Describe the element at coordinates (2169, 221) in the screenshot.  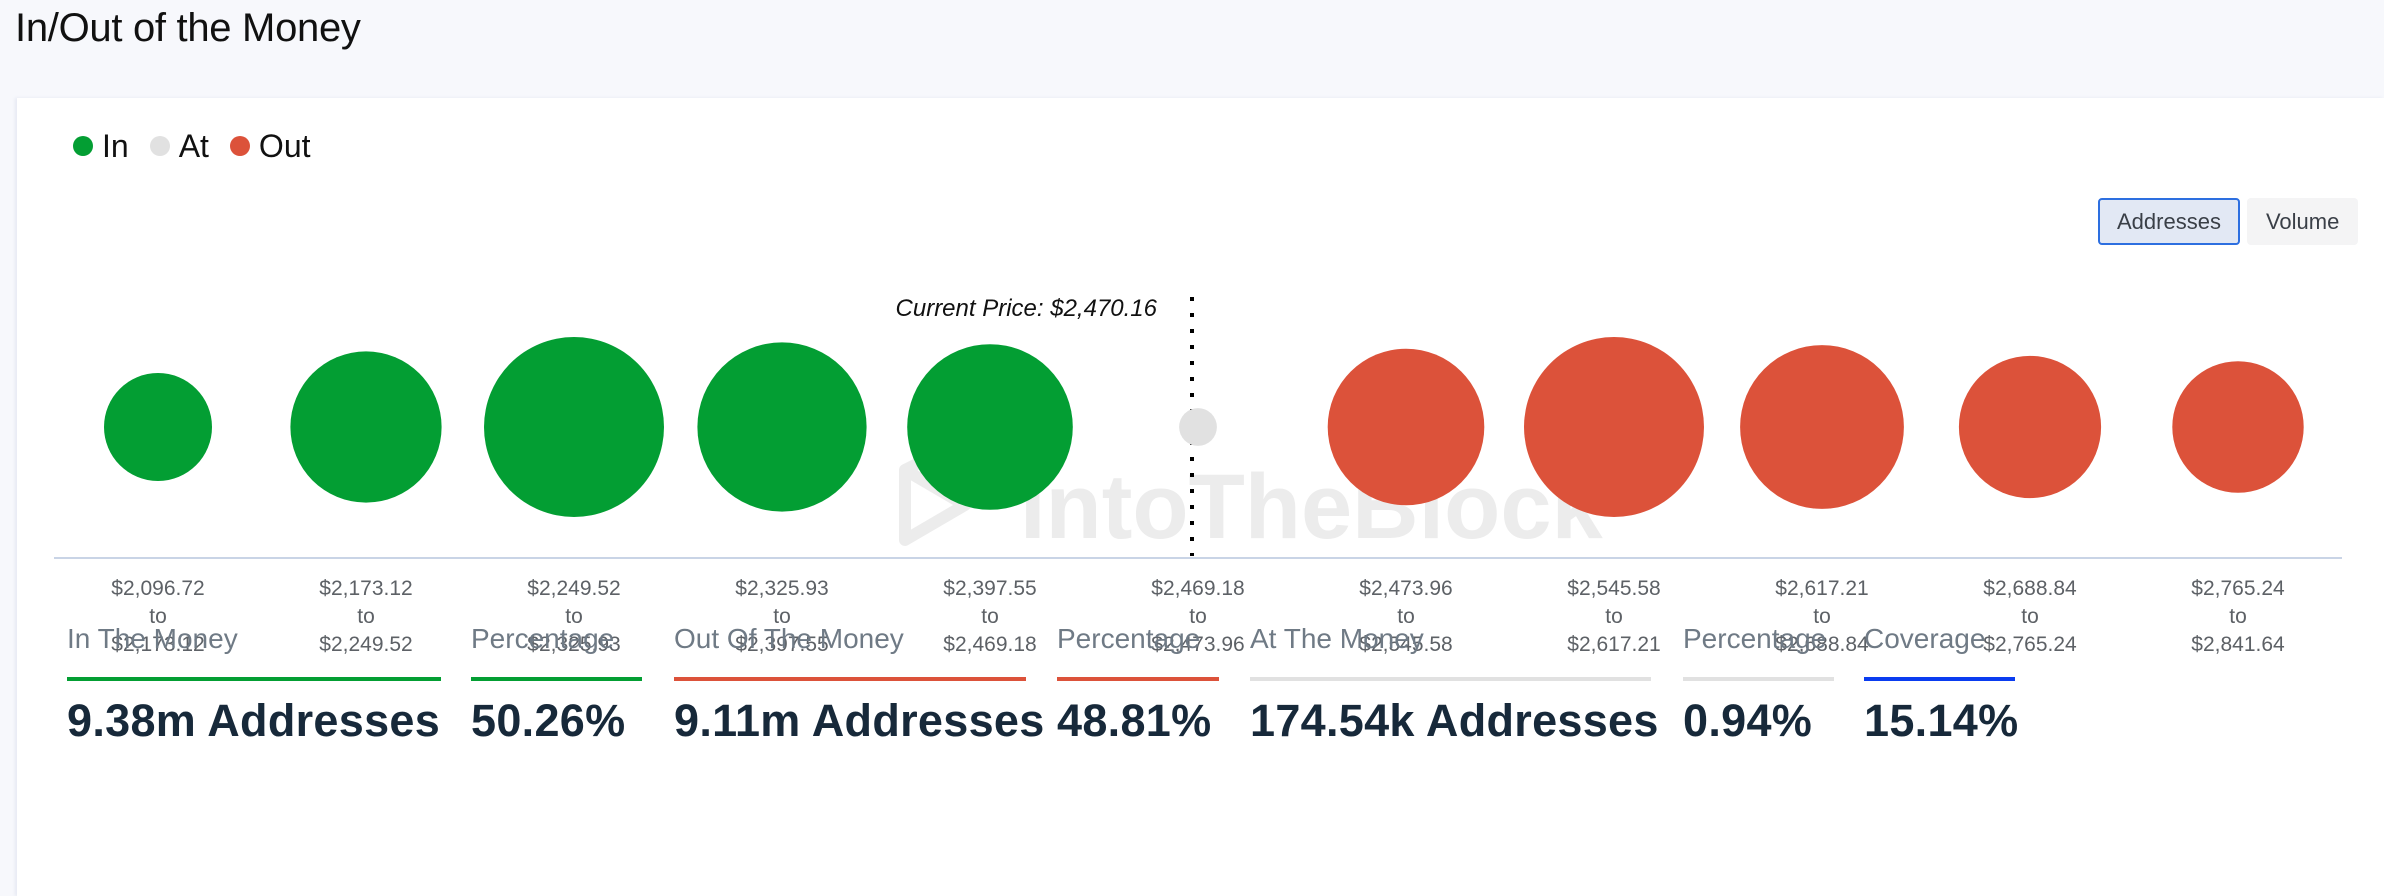
I see `addresses-toggle-button: Addresses` at that location.